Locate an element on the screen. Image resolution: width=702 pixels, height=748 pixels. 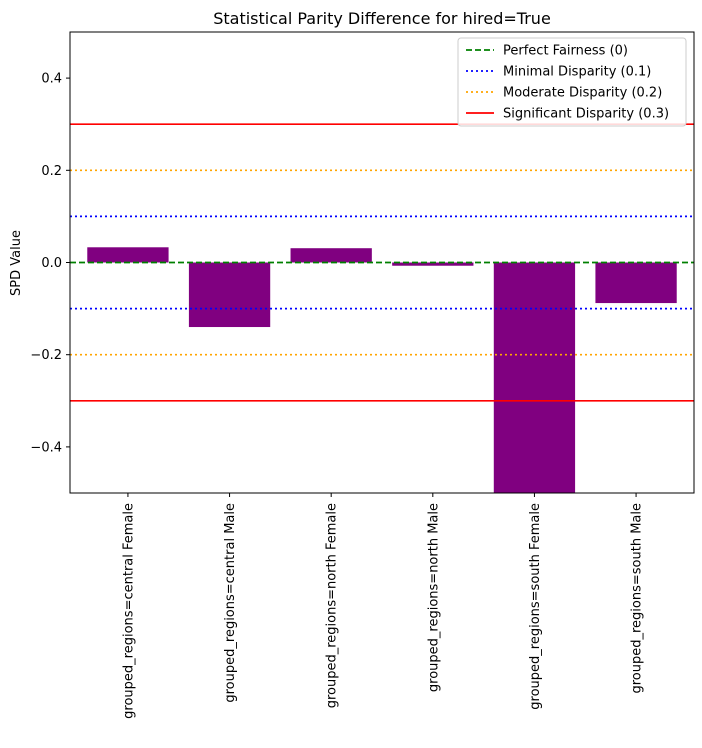
y-axis-ticks: 0.4 0.2 0.0 −0.2 −0.4 is located at coordinates (50, 263).